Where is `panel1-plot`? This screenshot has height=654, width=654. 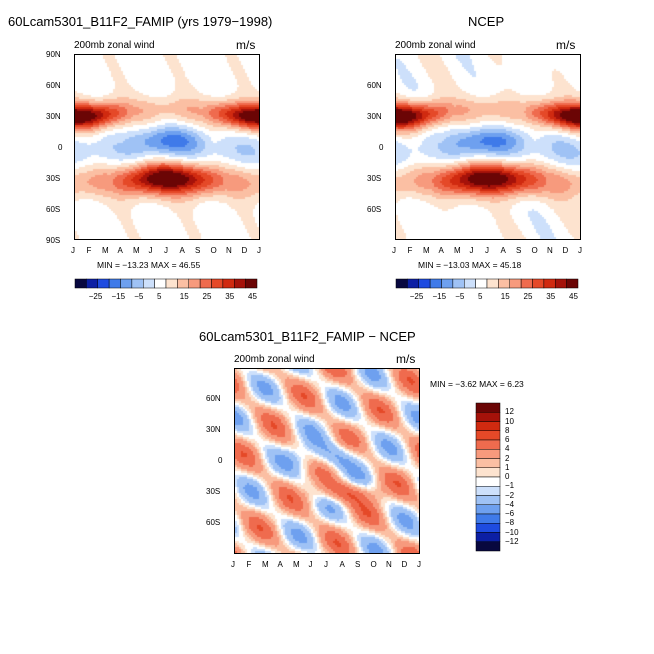
panel1-plot is located at coordinates (167, 147).